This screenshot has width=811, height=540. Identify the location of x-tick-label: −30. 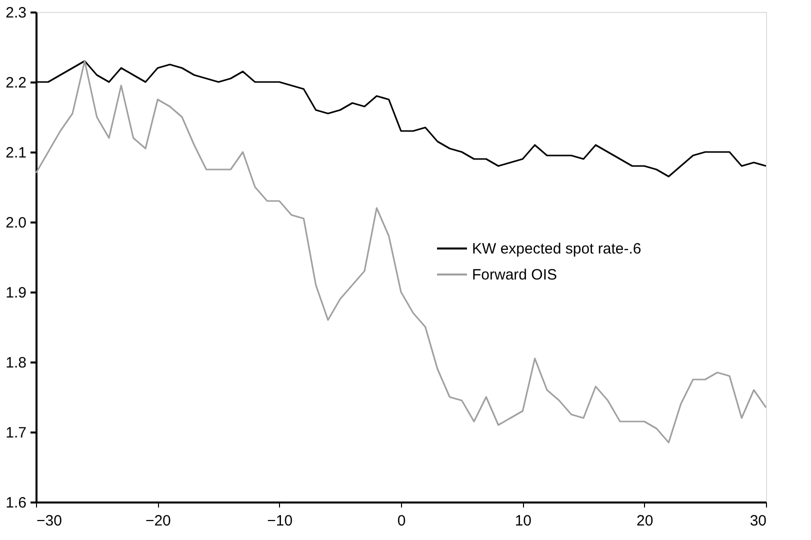
(49, 521).